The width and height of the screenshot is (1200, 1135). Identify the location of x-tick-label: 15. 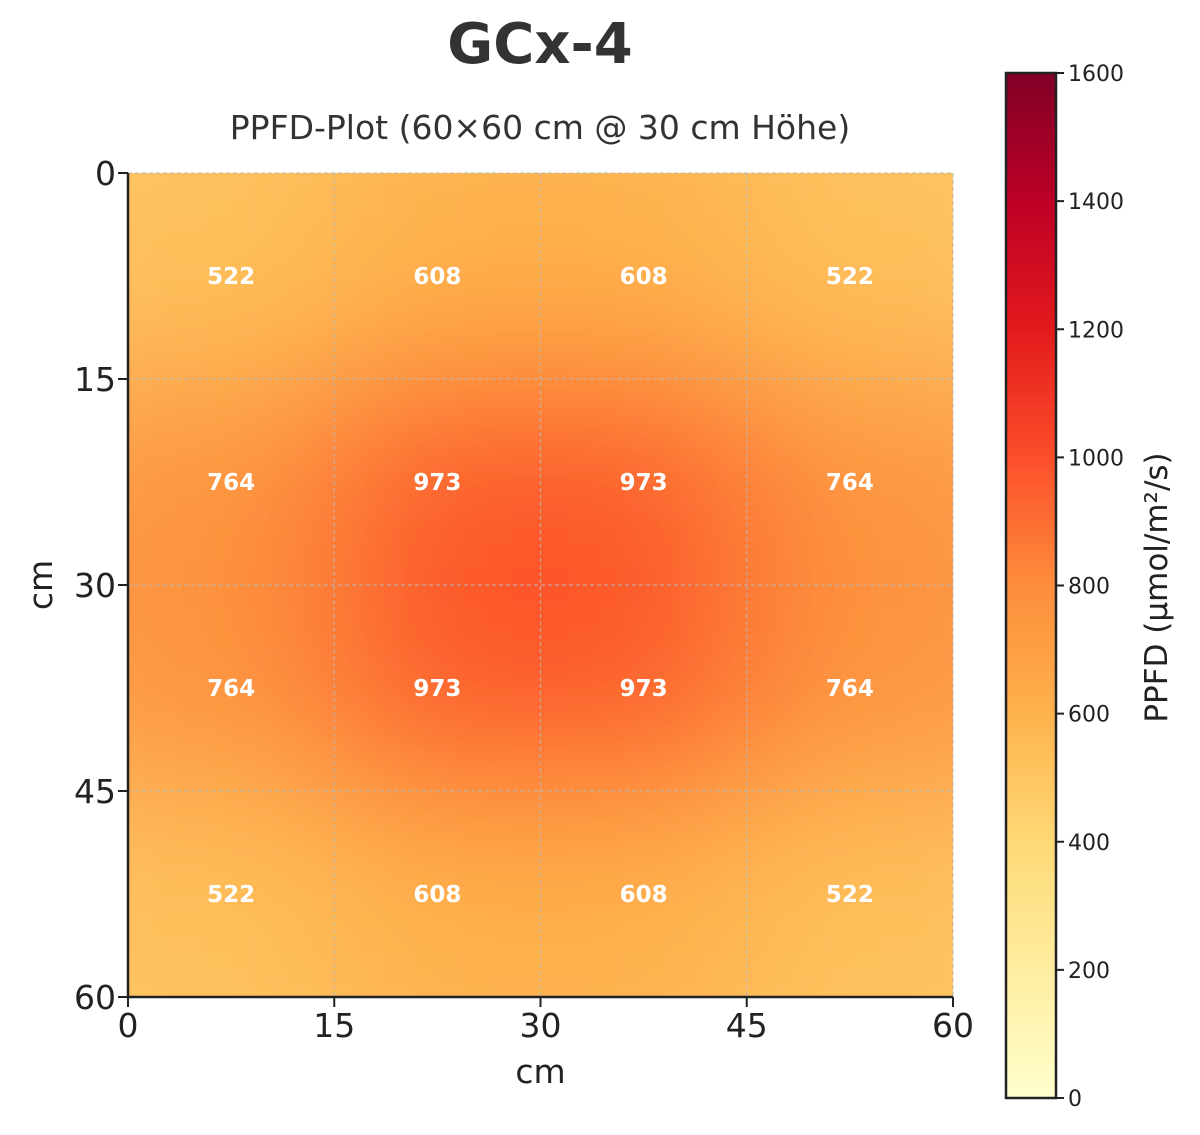
(334, 1025).